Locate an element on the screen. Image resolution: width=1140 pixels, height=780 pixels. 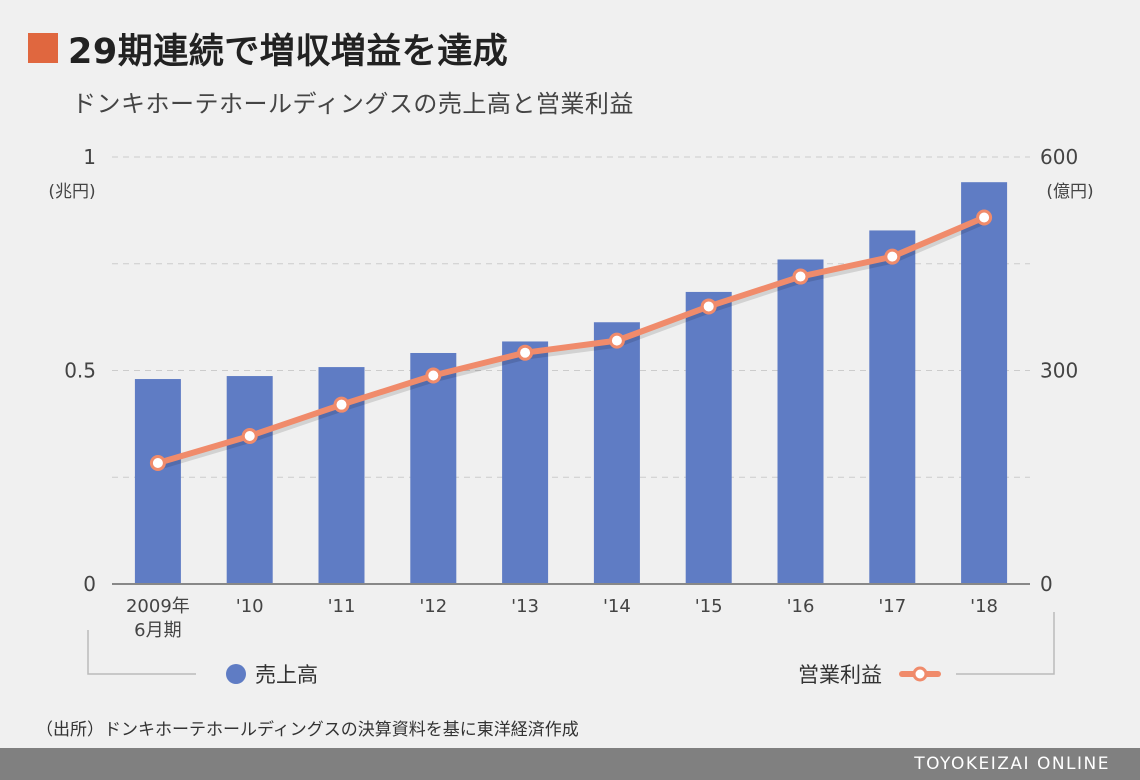
legend-bar-swatch is located at coordinates (236, 674).